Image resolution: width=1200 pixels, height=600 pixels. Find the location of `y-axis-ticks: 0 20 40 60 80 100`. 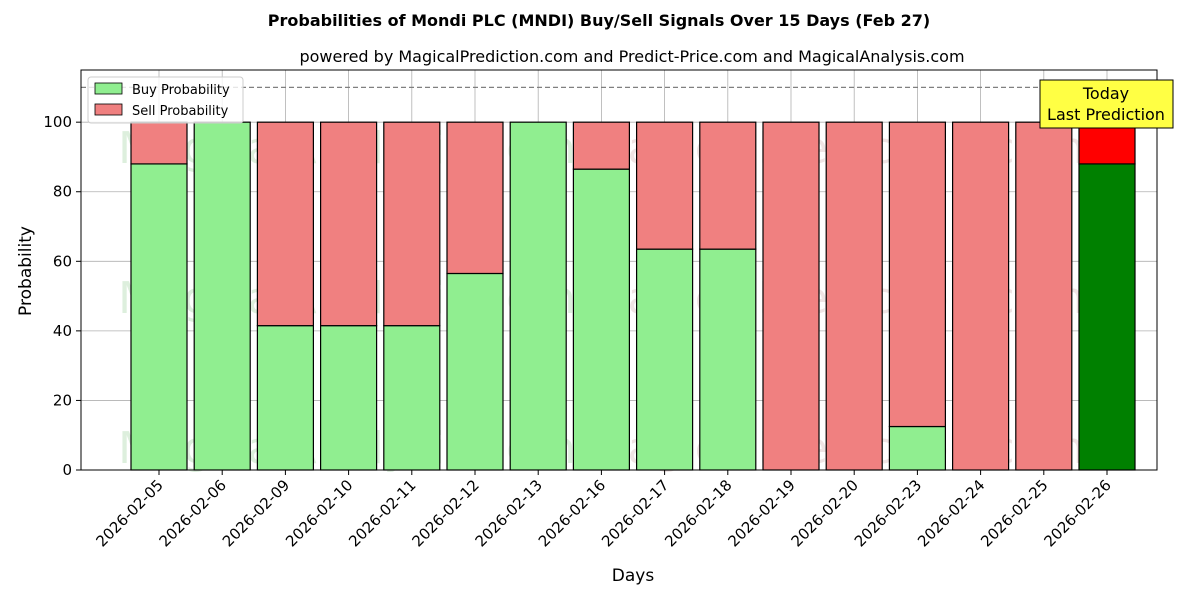

y-axis-ticks: 0 20 40 60 80 100 is located at coordinates (62, 296).